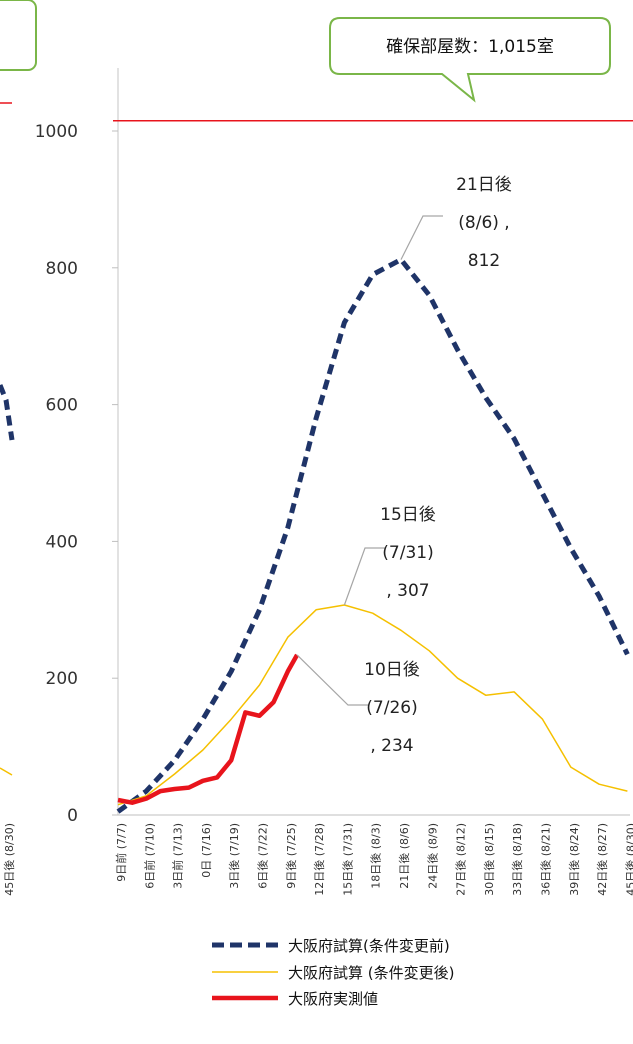  What do you see at coordinates (432, 856) in the screenshot?
I see `x-tick-label: 24日後 (8/9)` at bounding box center [432, 856].